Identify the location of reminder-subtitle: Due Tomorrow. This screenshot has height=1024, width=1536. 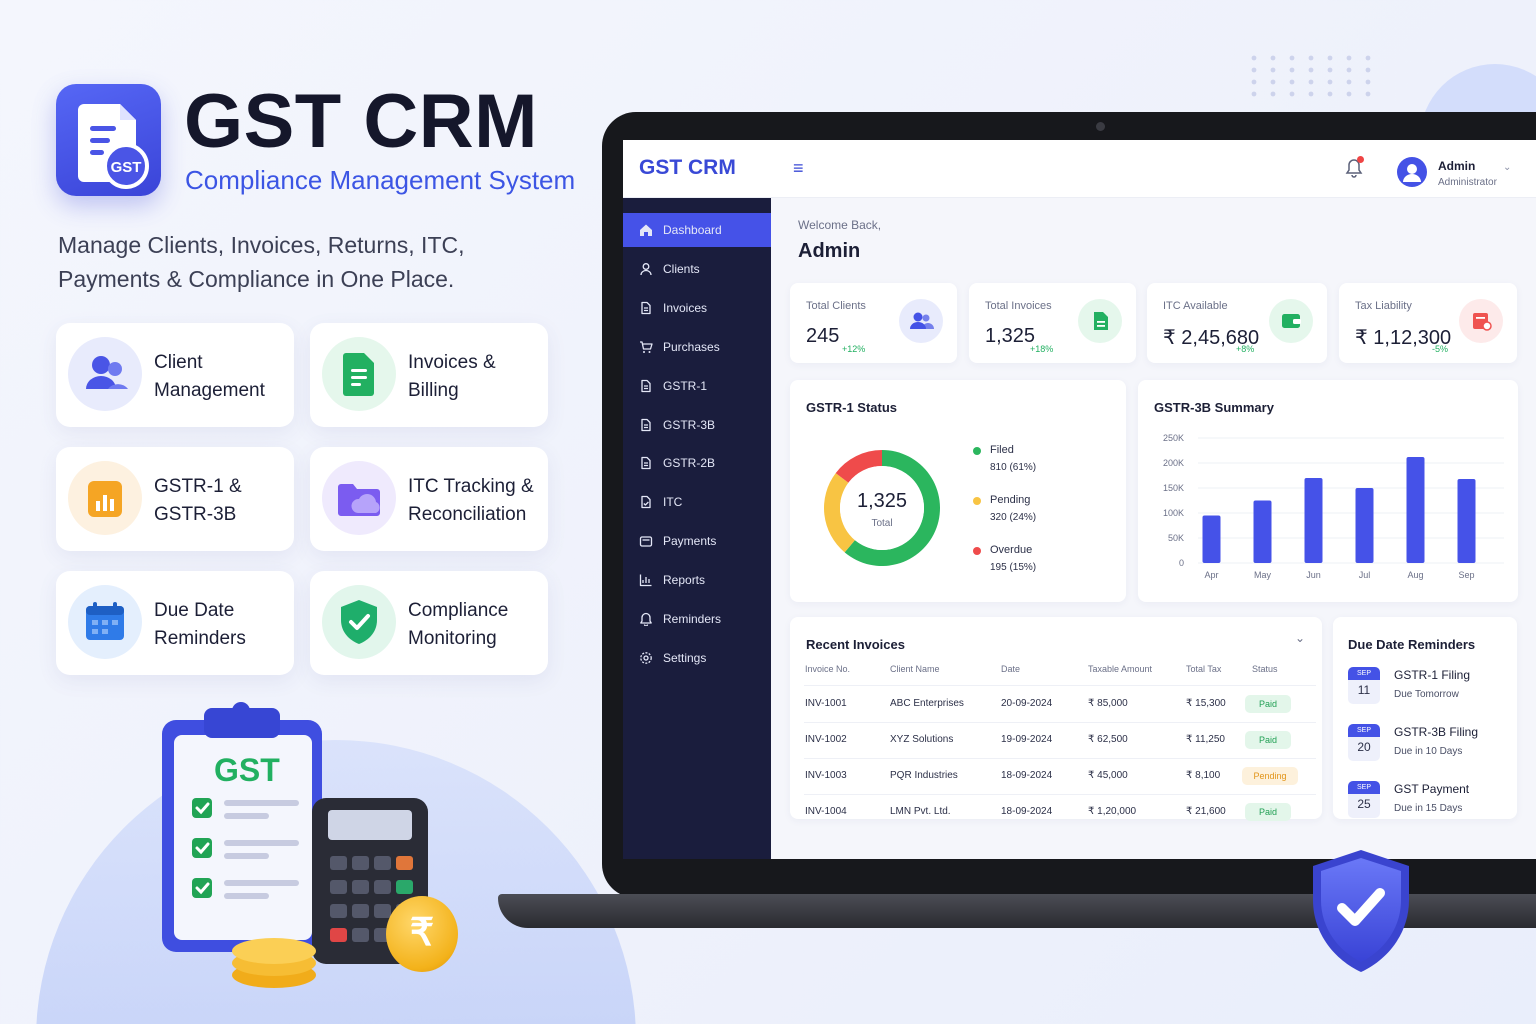
(1426, 694).